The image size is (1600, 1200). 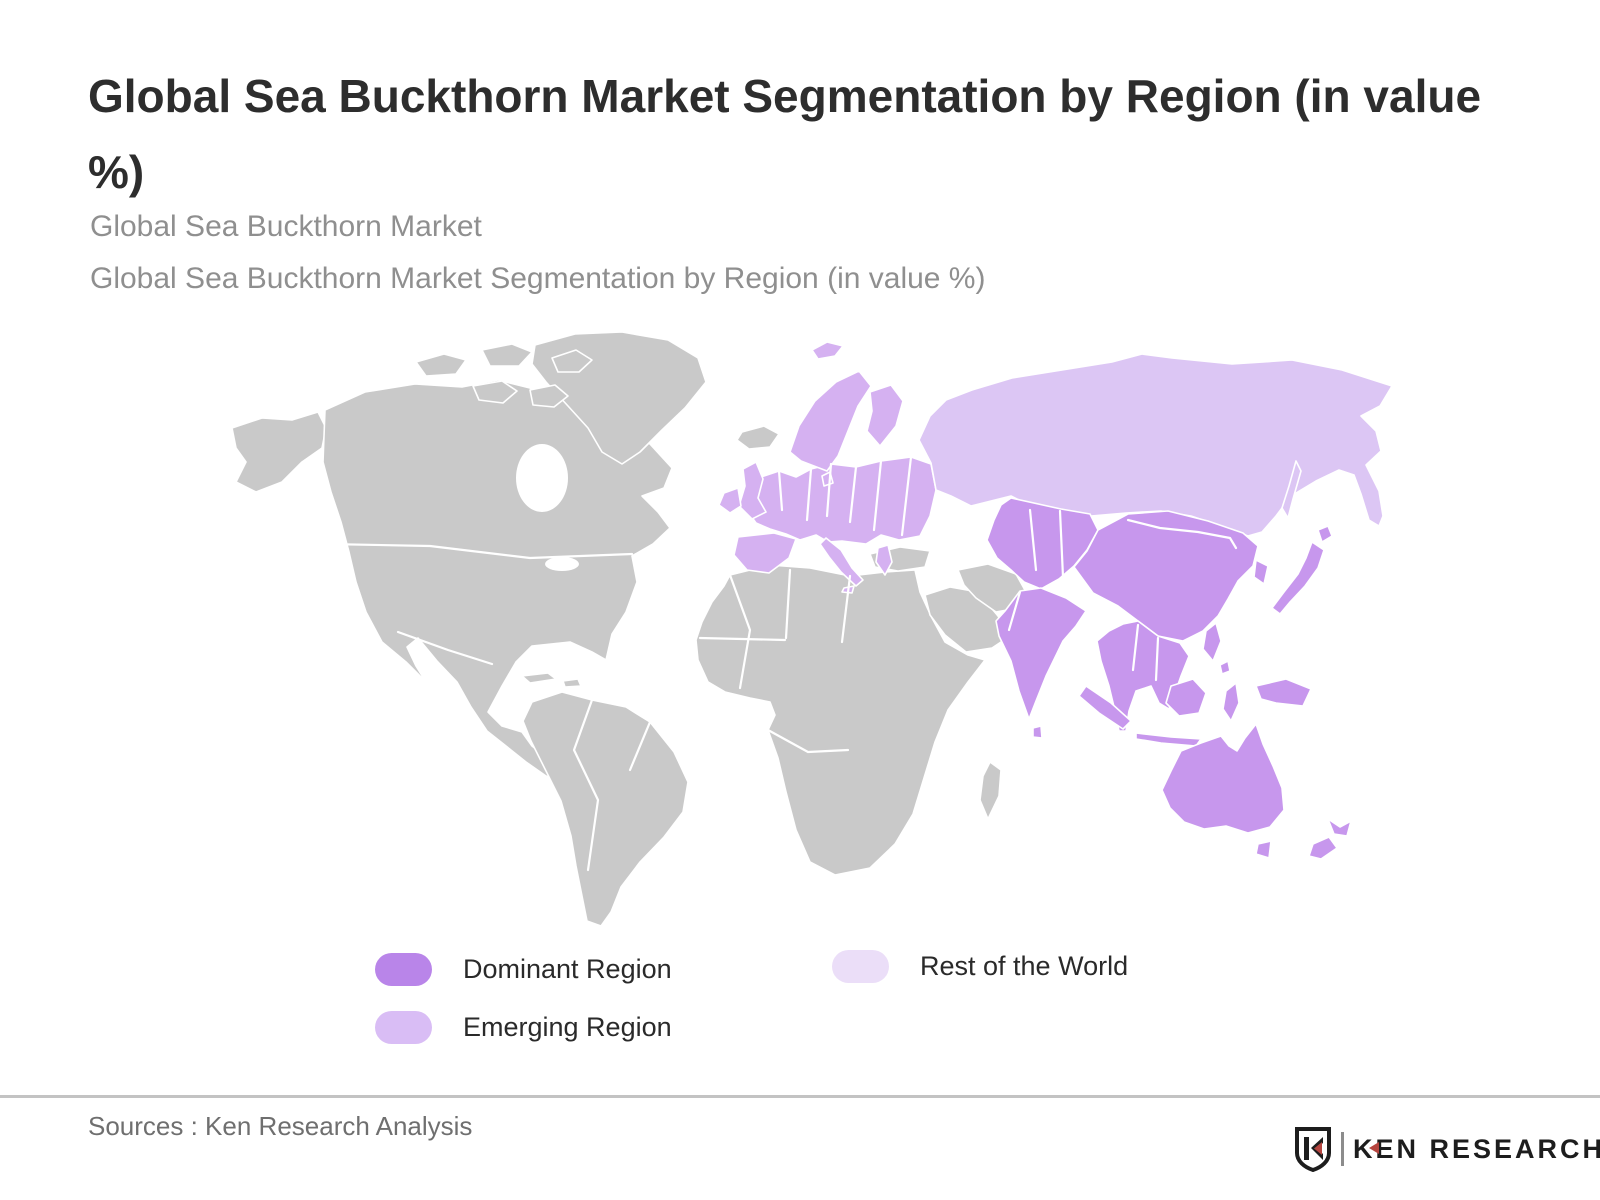 What do you see at coordinates (1024, 966) in the screenshot?
I see `legend-label-rest-of-world: Rest of the World` at bounding box center [1024, 966].